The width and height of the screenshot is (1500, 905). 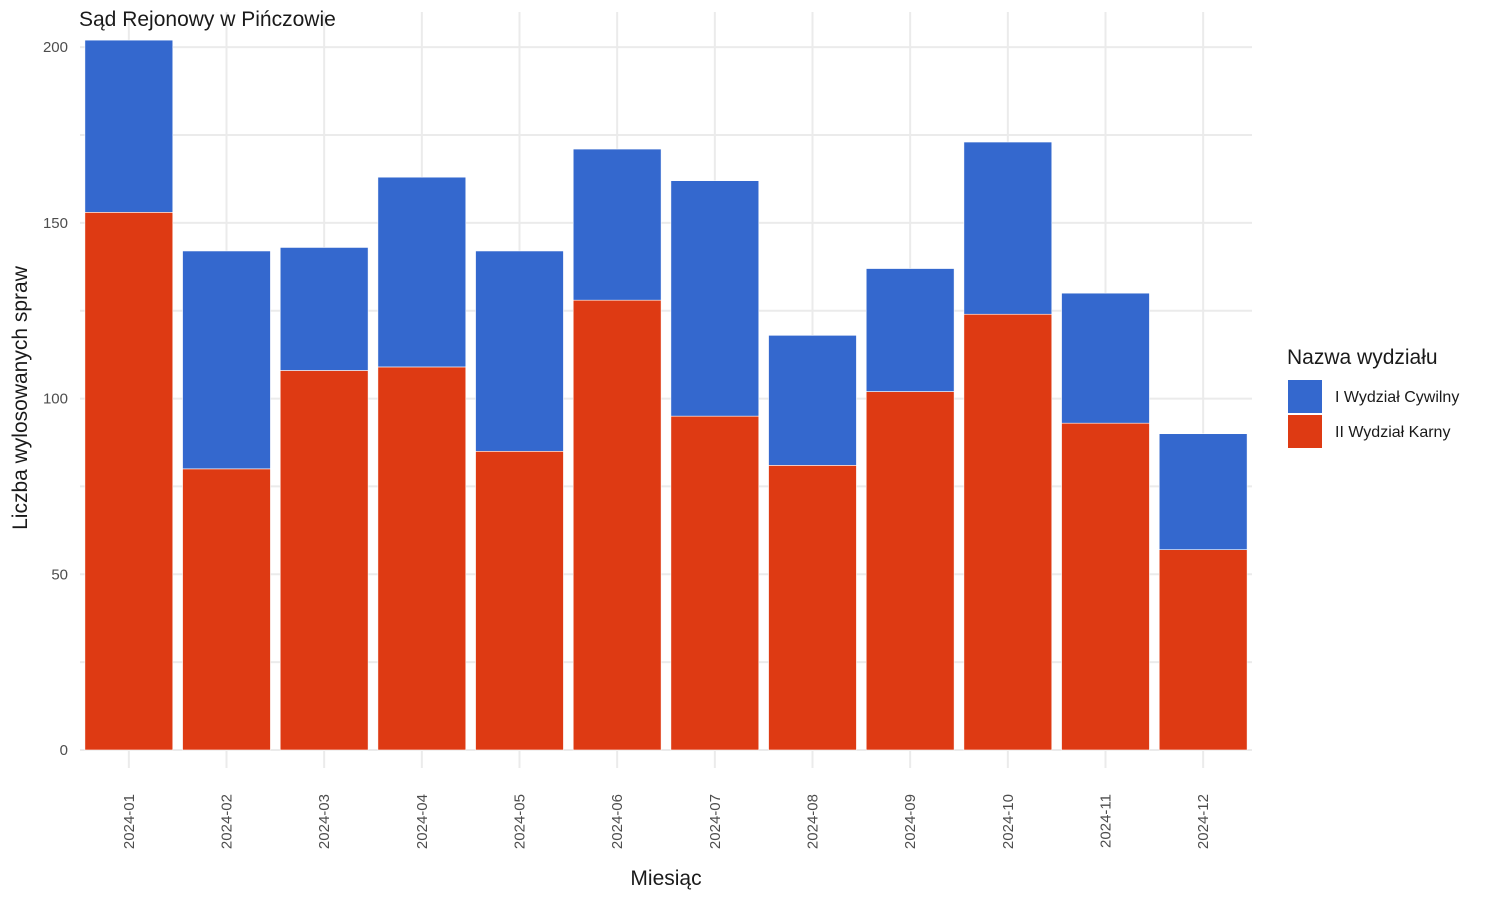 I want to click on y-tick-label: 150, so click(x=55, y=223).